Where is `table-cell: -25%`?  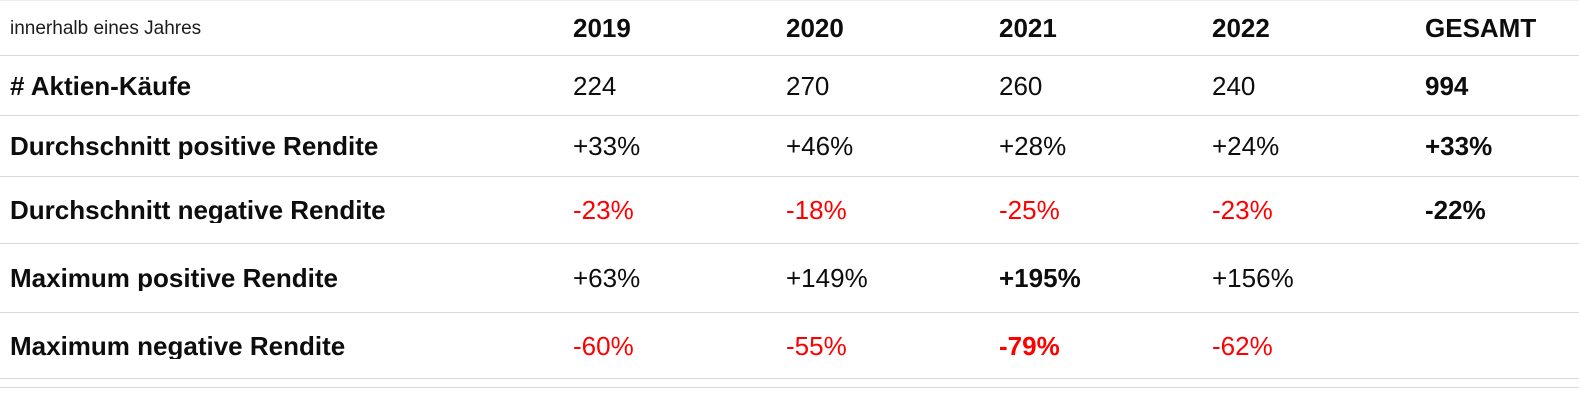
table-cell: -25% is located at coordinates (1029, 210).